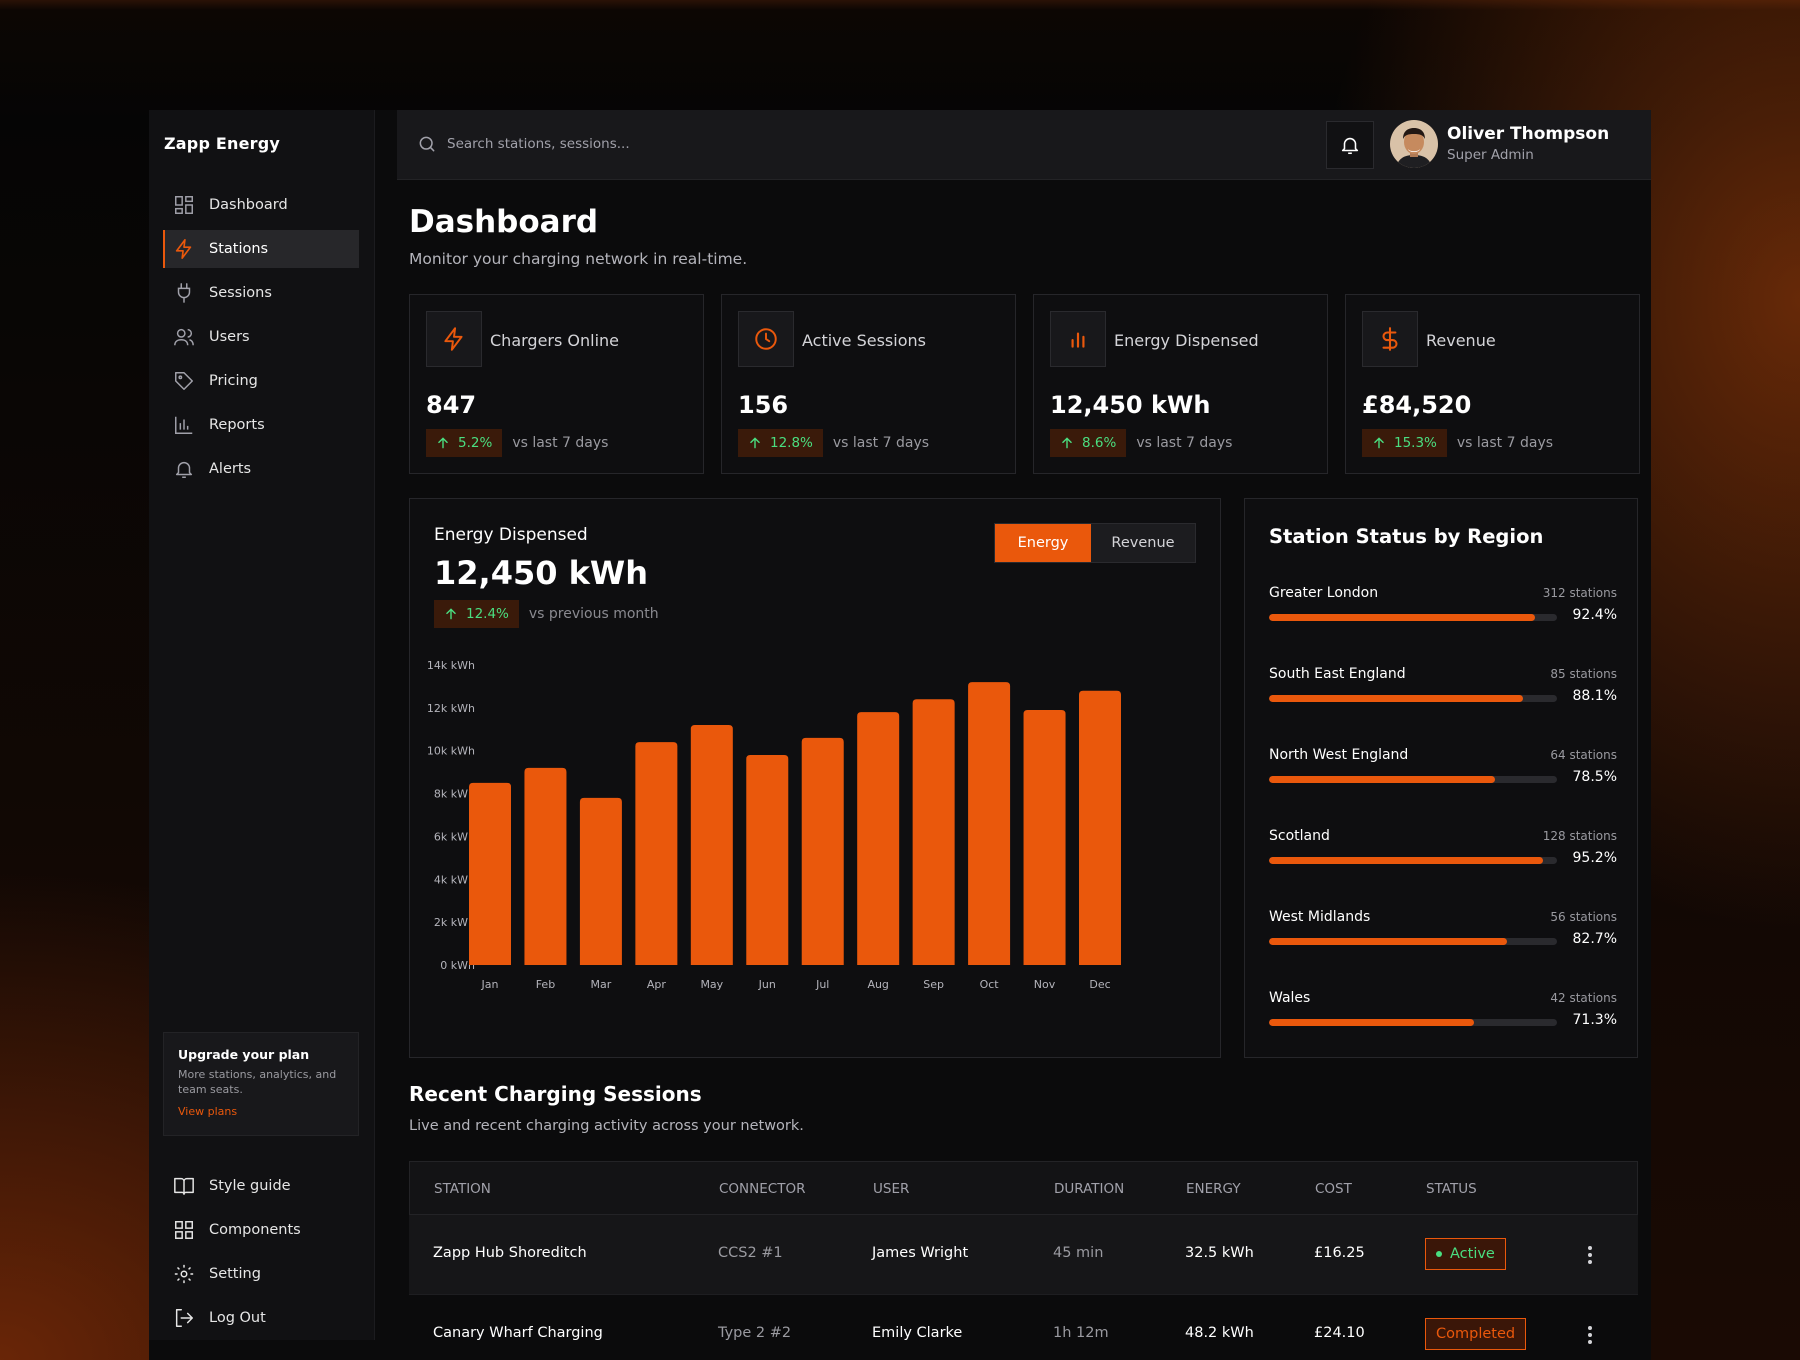  What do you see at coordinates (235, 1274) in the screenshot?
I see `sidebar-item-label: Setting` at bounding box center [235, 1274].